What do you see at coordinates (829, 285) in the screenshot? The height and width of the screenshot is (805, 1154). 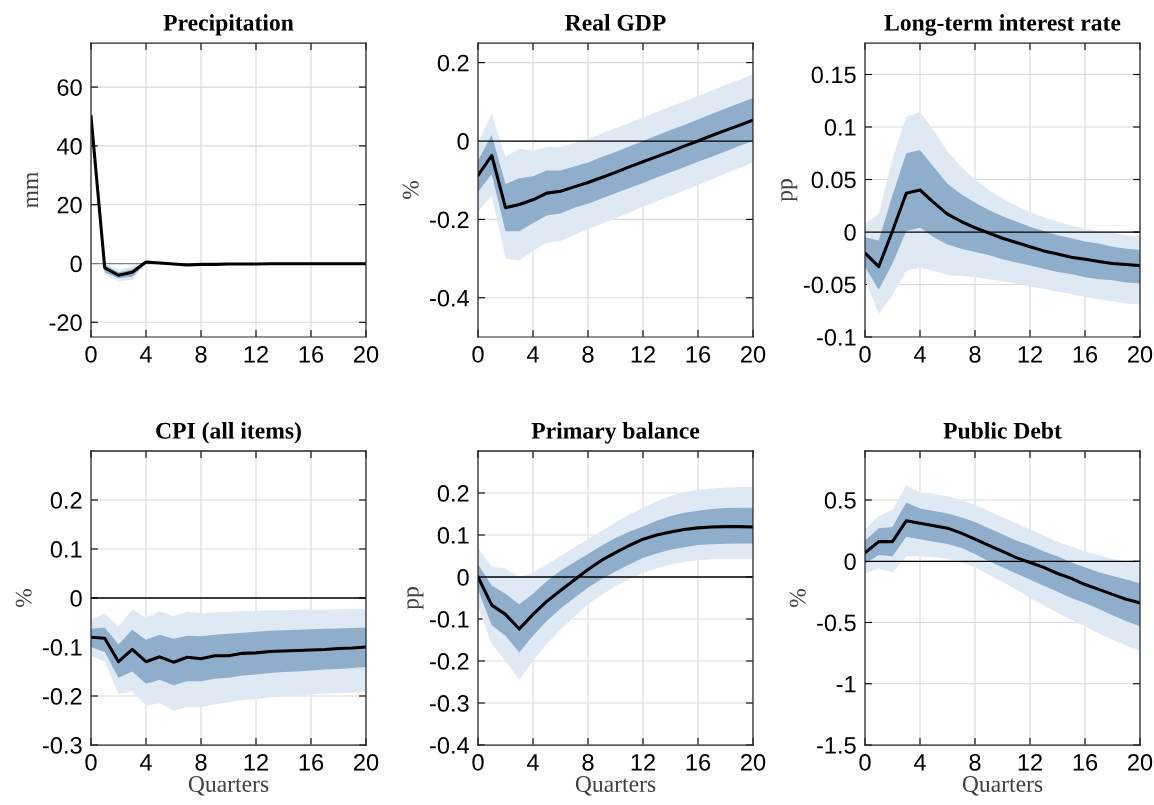 I see `y-tick-label: -0.05` at bounding box center [829, 285].